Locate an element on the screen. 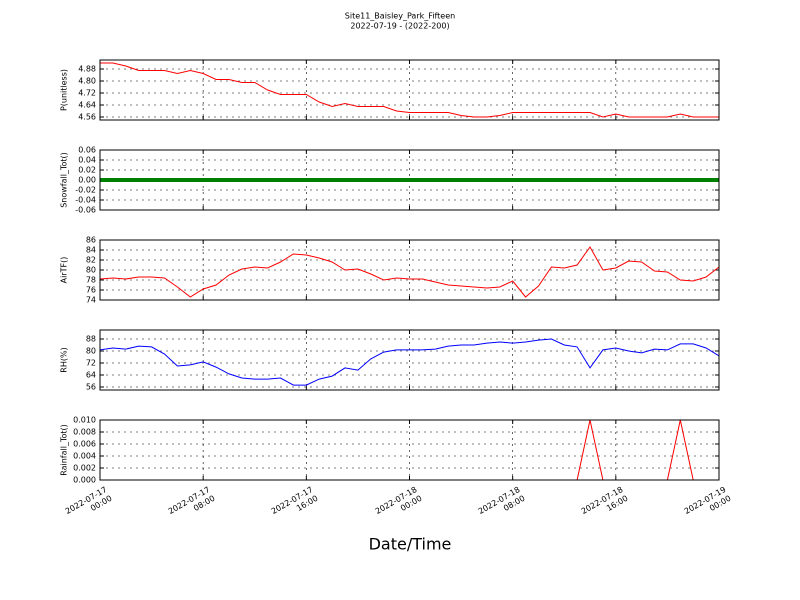 Image resolution: width=800 pixels, height=600 pixels. y-tick-label: 4.80 is located at coordinates (87, 81).